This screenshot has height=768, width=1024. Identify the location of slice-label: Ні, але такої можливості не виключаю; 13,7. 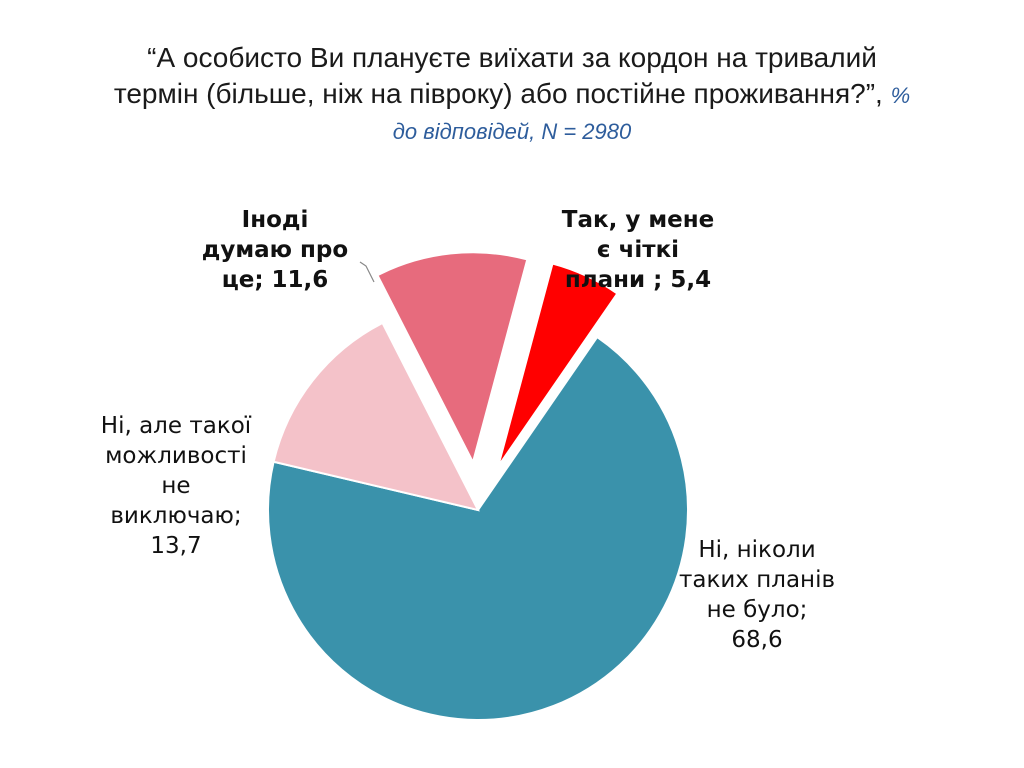
(176, 486).